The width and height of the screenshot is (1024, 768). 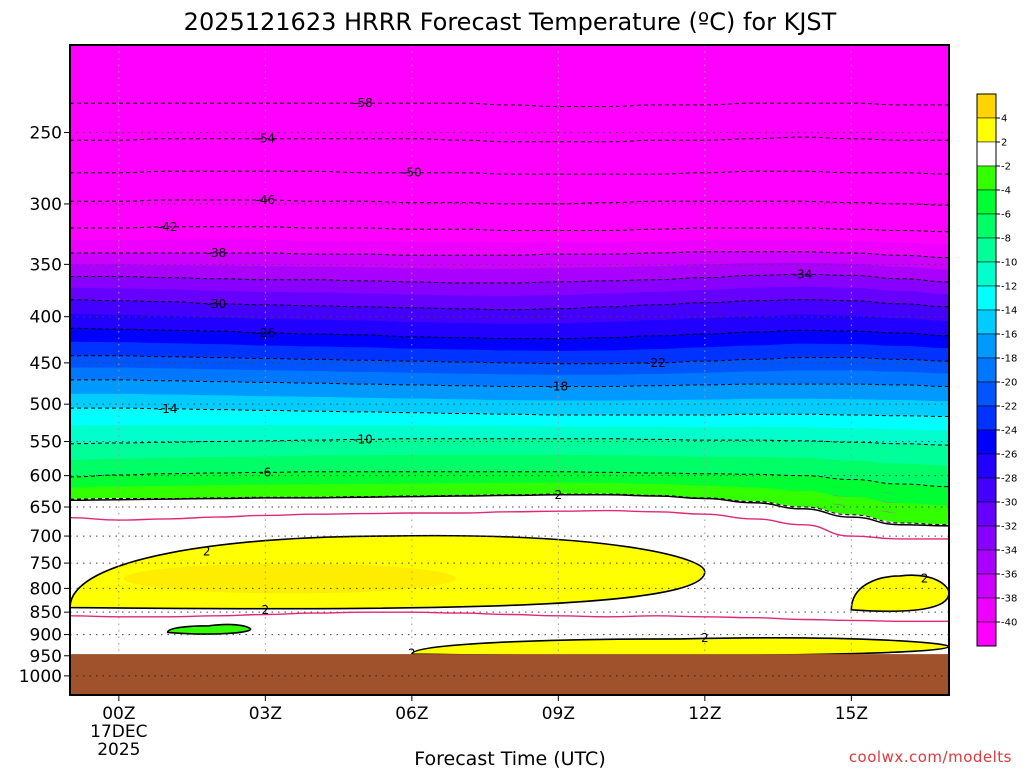 What do you see at coordinates (803, 274) in the screenshot?
I see `contour-label: -34` at bounding box center [803, 274].